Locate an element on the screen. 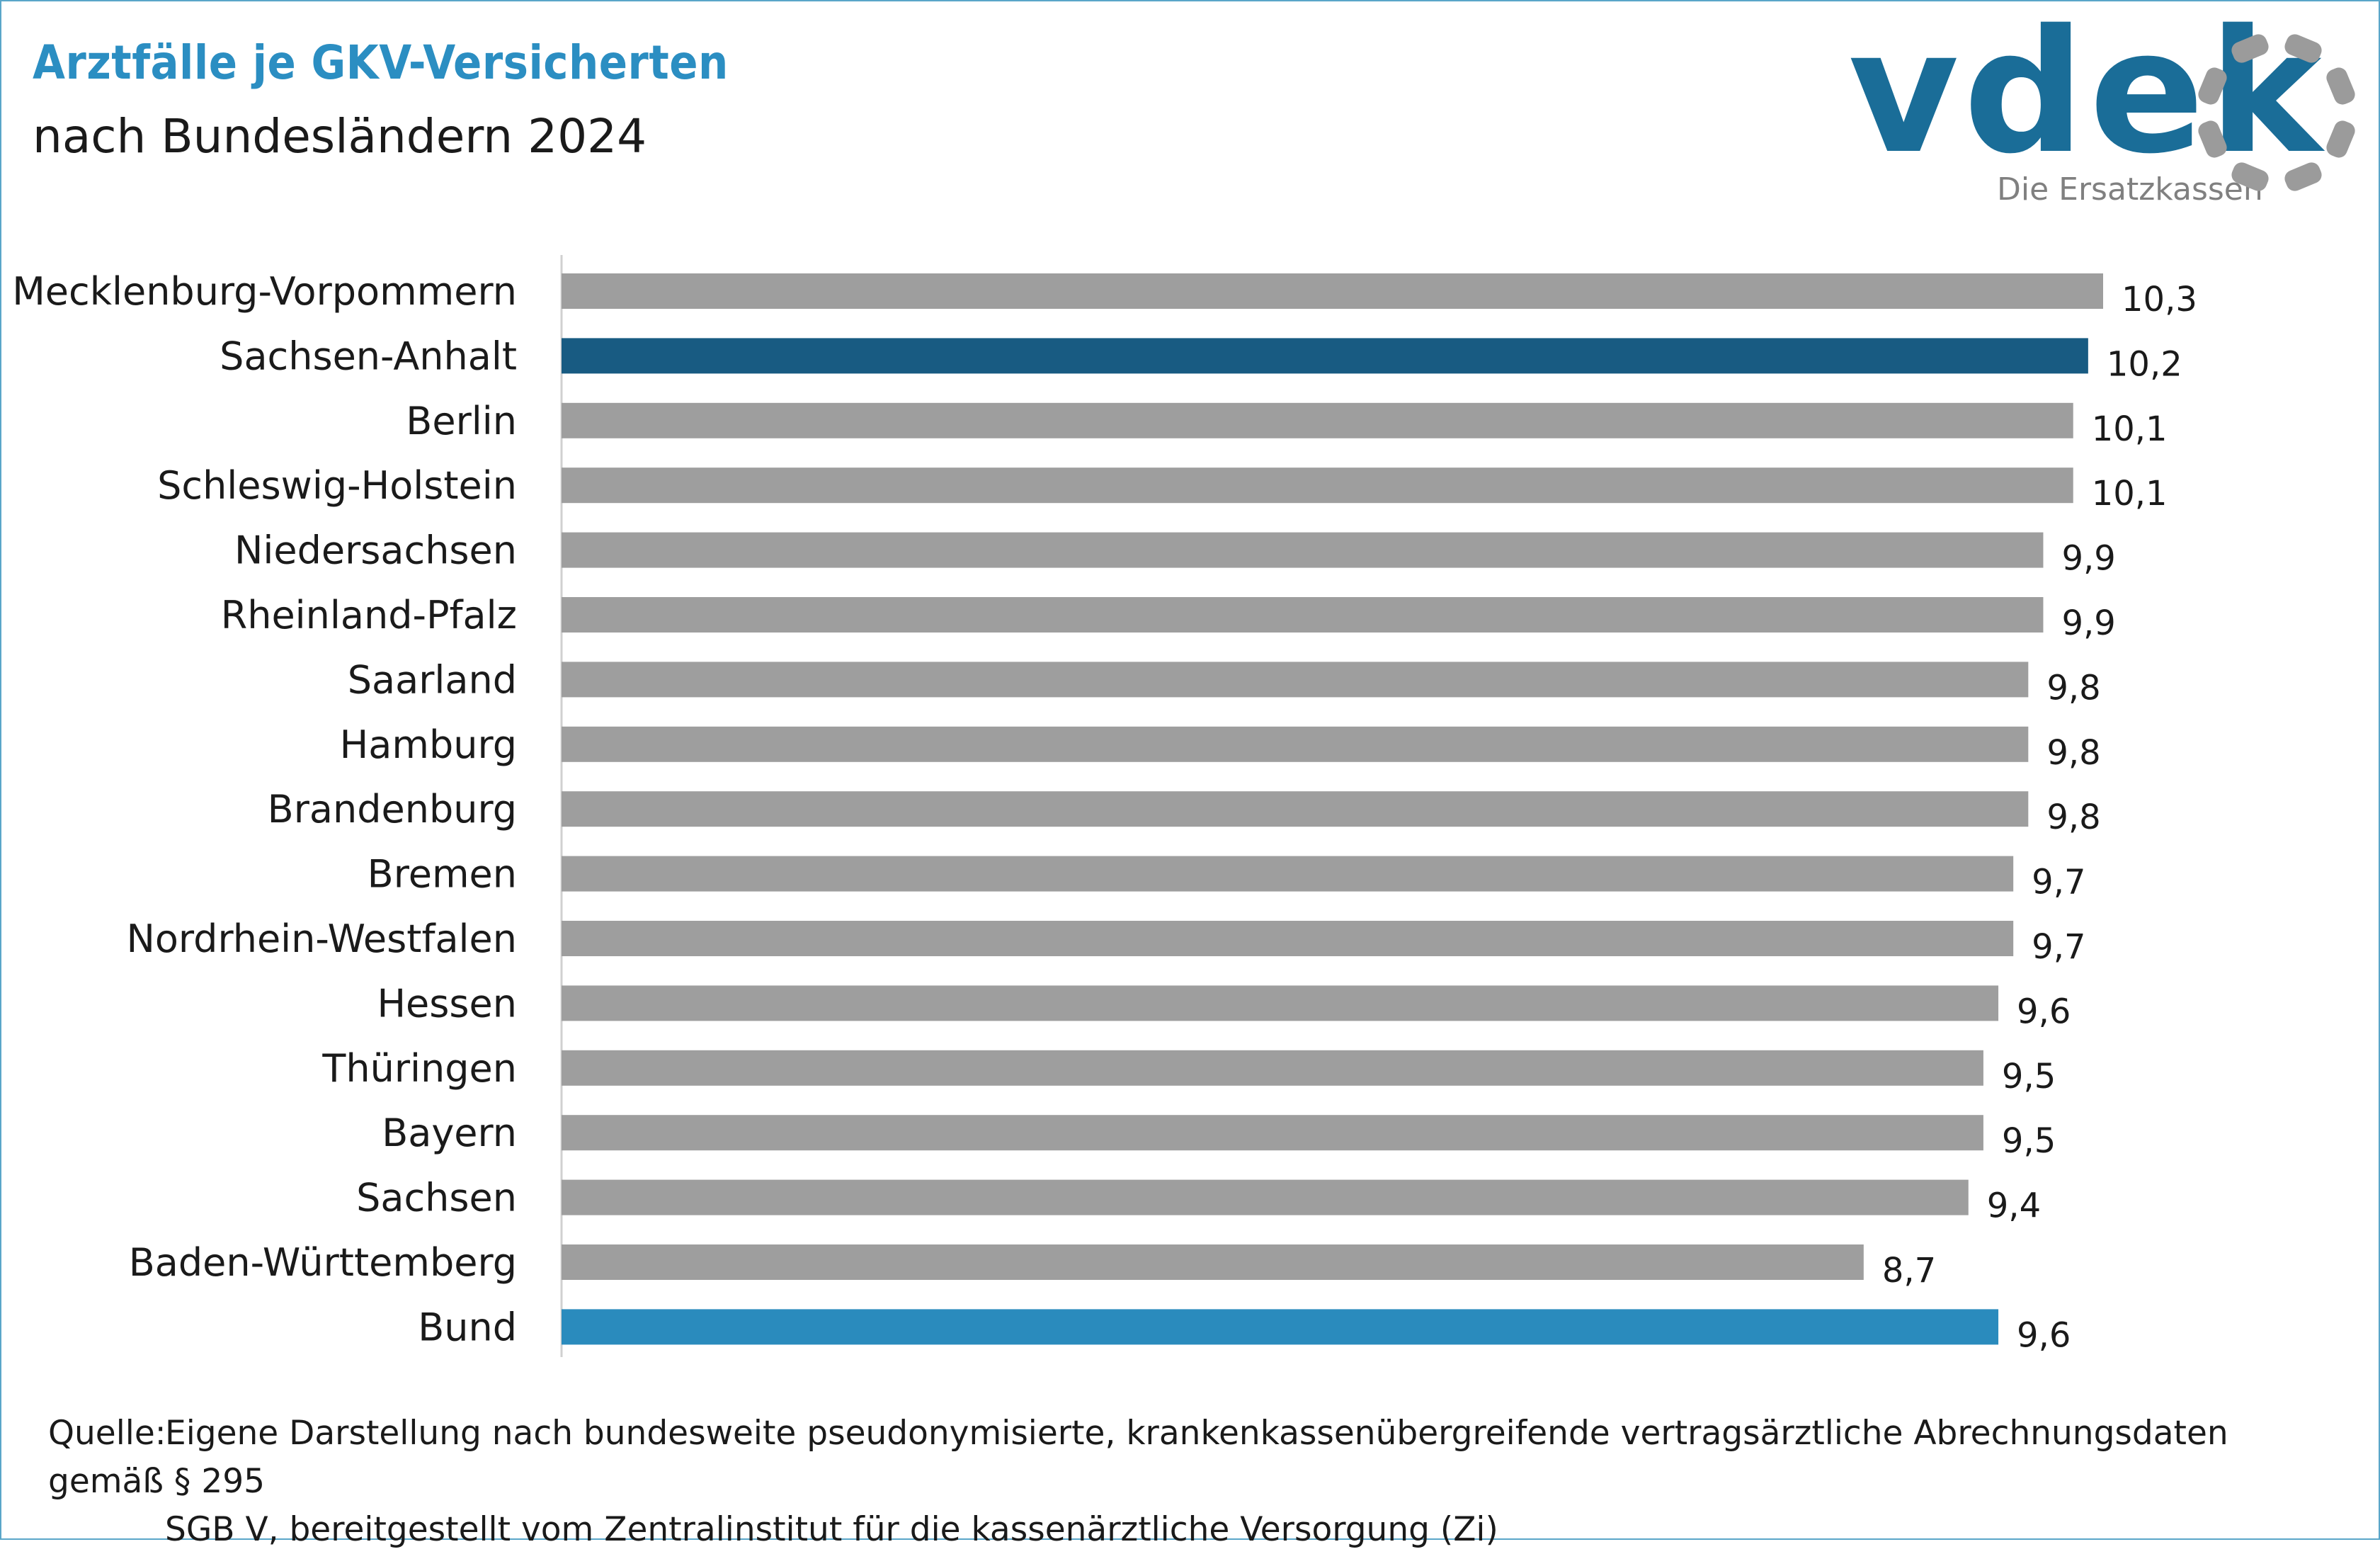 The image size is (2380, 1554). value-label: 10,2 is located at coordinates (2144, 364).